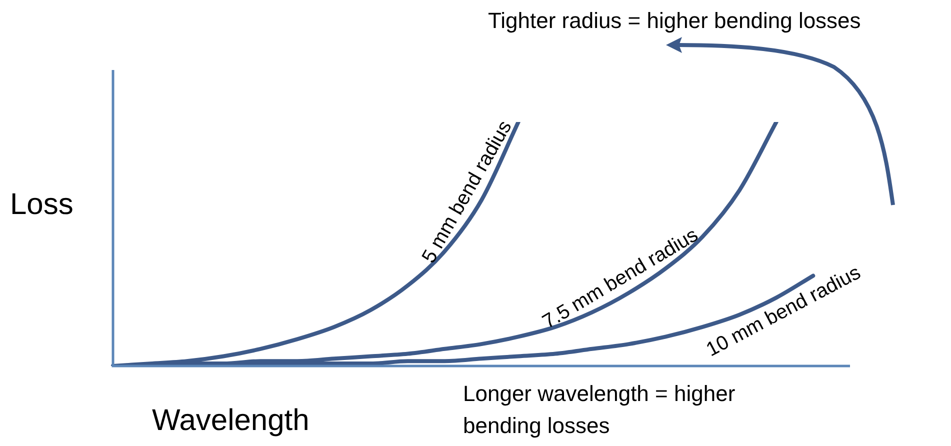  What do you see at coordinates (467, 191) in the screenshot?
I see `text: 5 mm bend radius` at bounding box center [467, 191].